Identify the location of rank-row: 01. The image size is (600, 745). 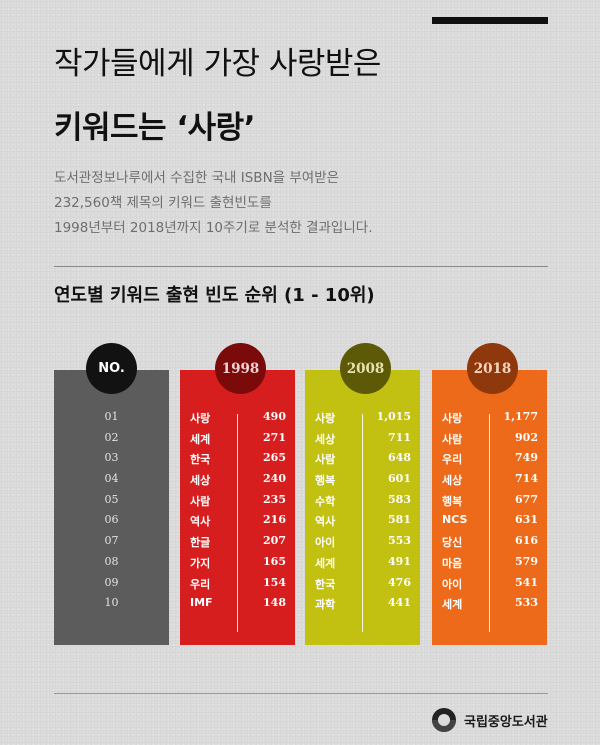
(111, 420).